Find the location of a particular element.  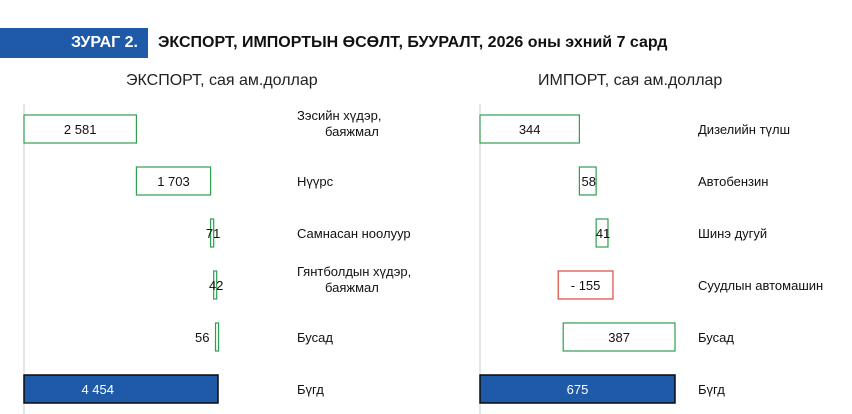

export-category-label-2: Самнасан ноолуур is located at coordinates (354, 233).